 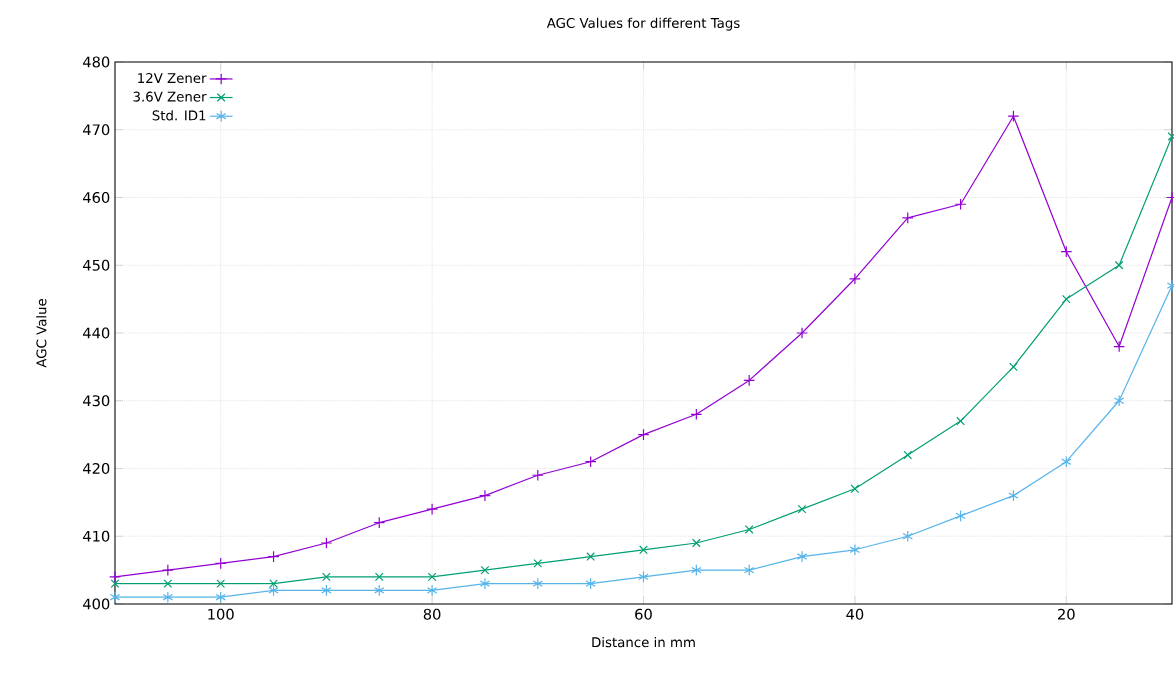 I want to click on x-tick-label: 80, so click(x=432, y=614).